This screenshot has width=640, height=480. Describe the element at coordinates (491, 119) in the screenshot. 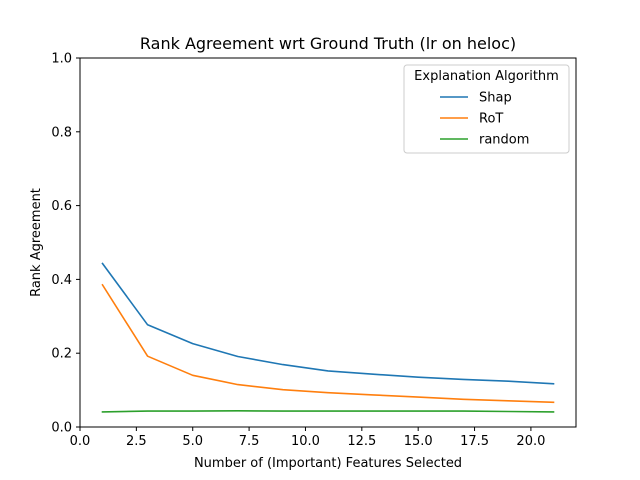

I see `legend-label-rot: RoT` at that location.